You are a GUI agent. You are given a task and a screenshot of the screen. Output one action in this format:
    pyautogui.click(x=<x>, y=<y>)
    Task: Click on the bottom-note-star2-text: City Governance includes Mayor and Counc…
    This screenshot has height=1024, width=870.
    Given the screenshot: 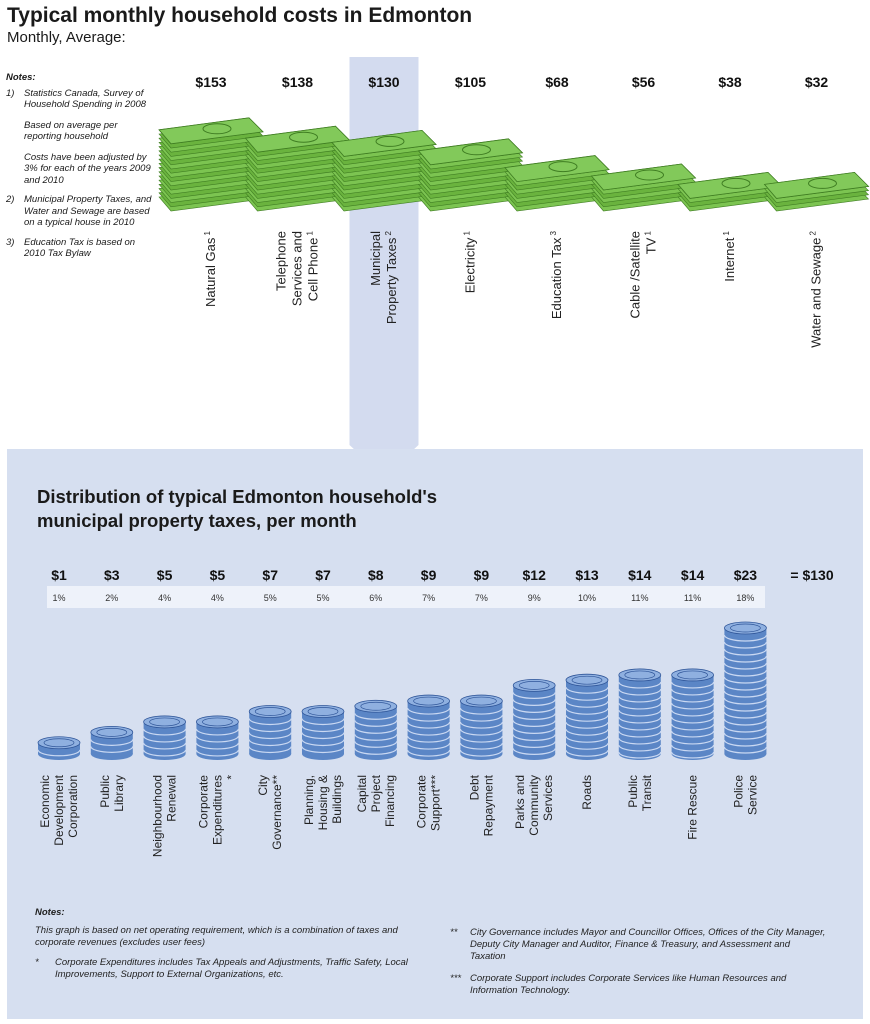 What is the action you would take?
    pyautogui.click(x=648, y=944)
    